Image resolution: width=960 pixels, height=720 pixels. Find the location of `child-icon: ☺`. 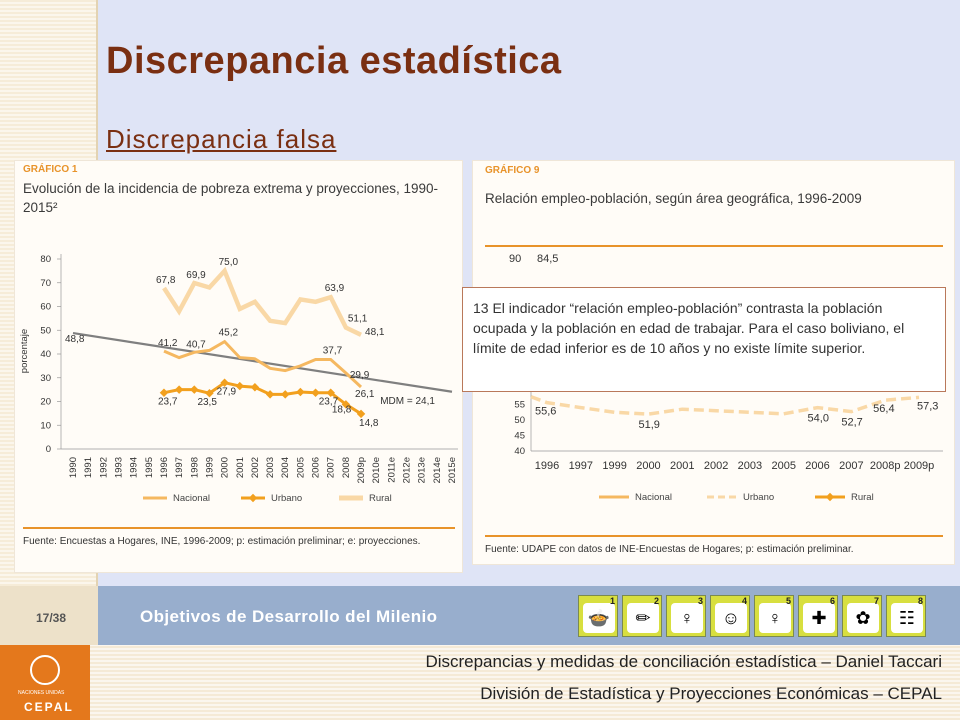

child-icon: ☺ is located at coordinates (731, 618).